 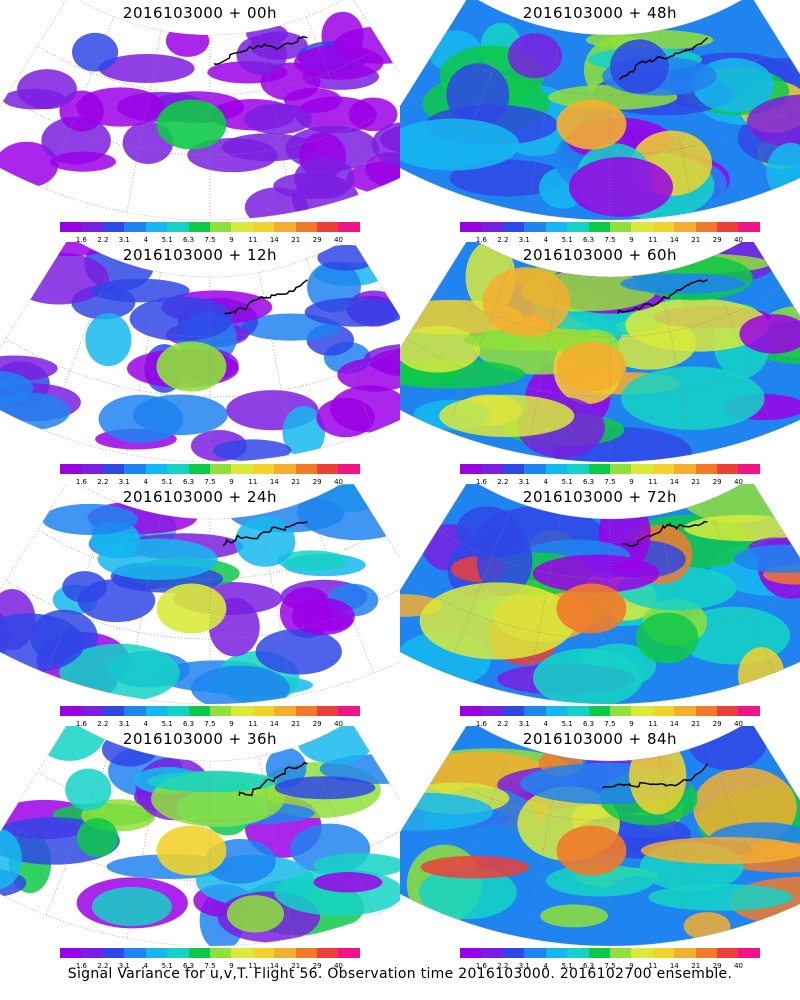 I want to click on colorbar-tick-label: 6.3, so click(x=188, y=240).